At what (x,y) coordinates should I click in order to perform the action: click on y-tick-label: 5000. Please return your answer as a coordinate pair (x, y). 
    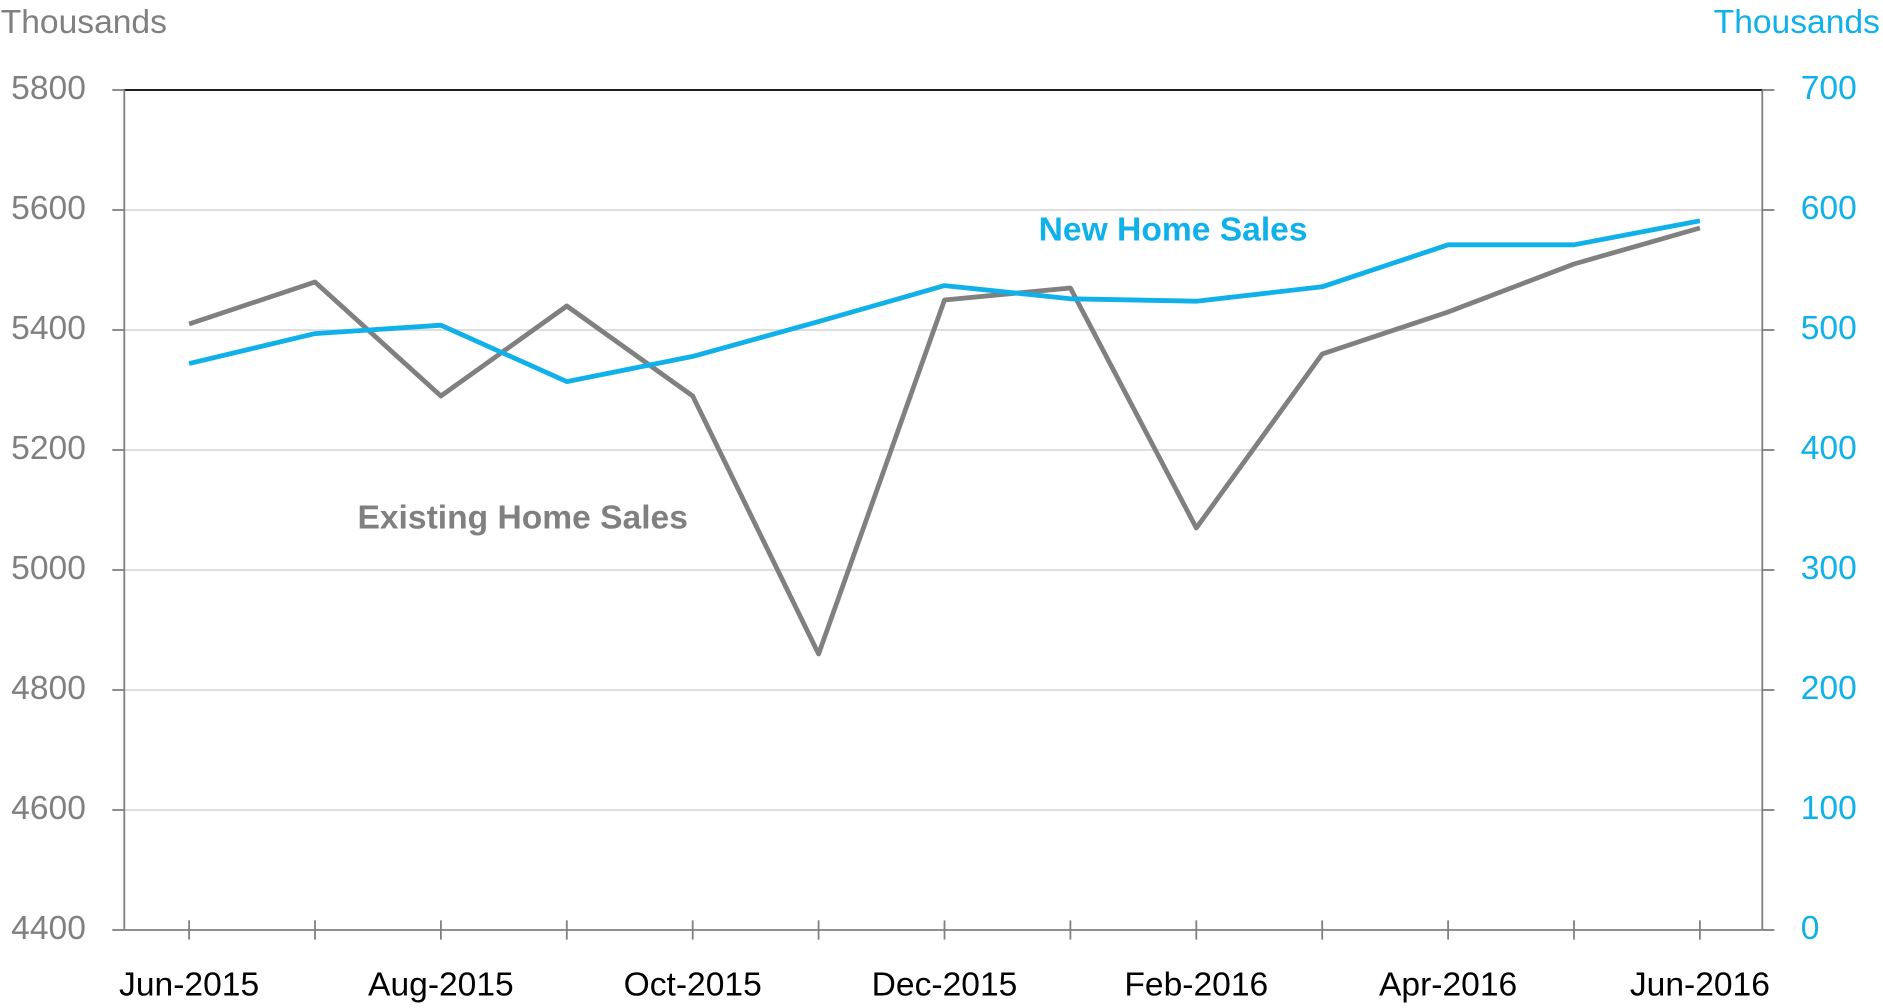
    Looking at the image, I should click on (48, 568).